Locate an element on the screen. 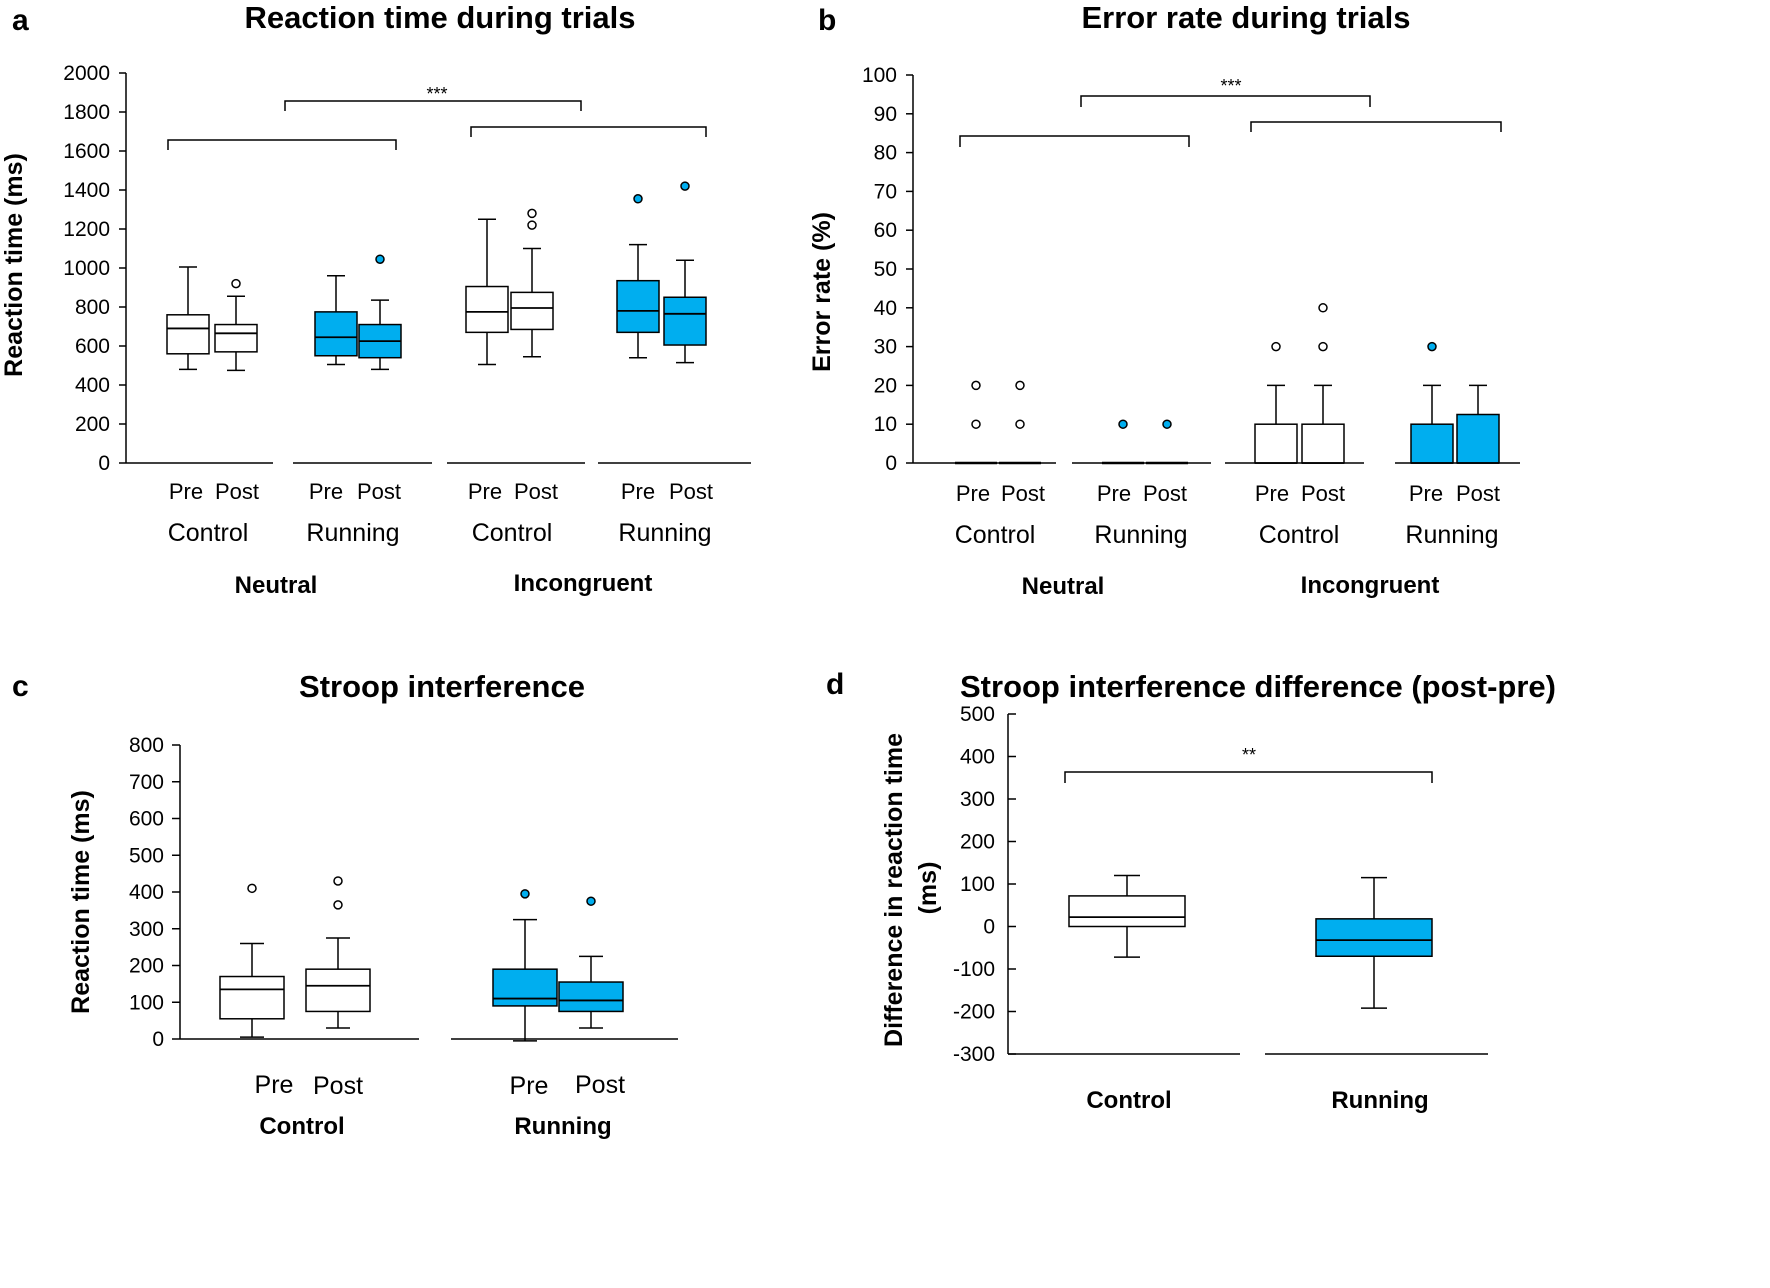 Image resolution: width=1770 pixels, height=1288 pixels. y-axis-label: Reaction time (ms) is located at coordinates (14, 265).